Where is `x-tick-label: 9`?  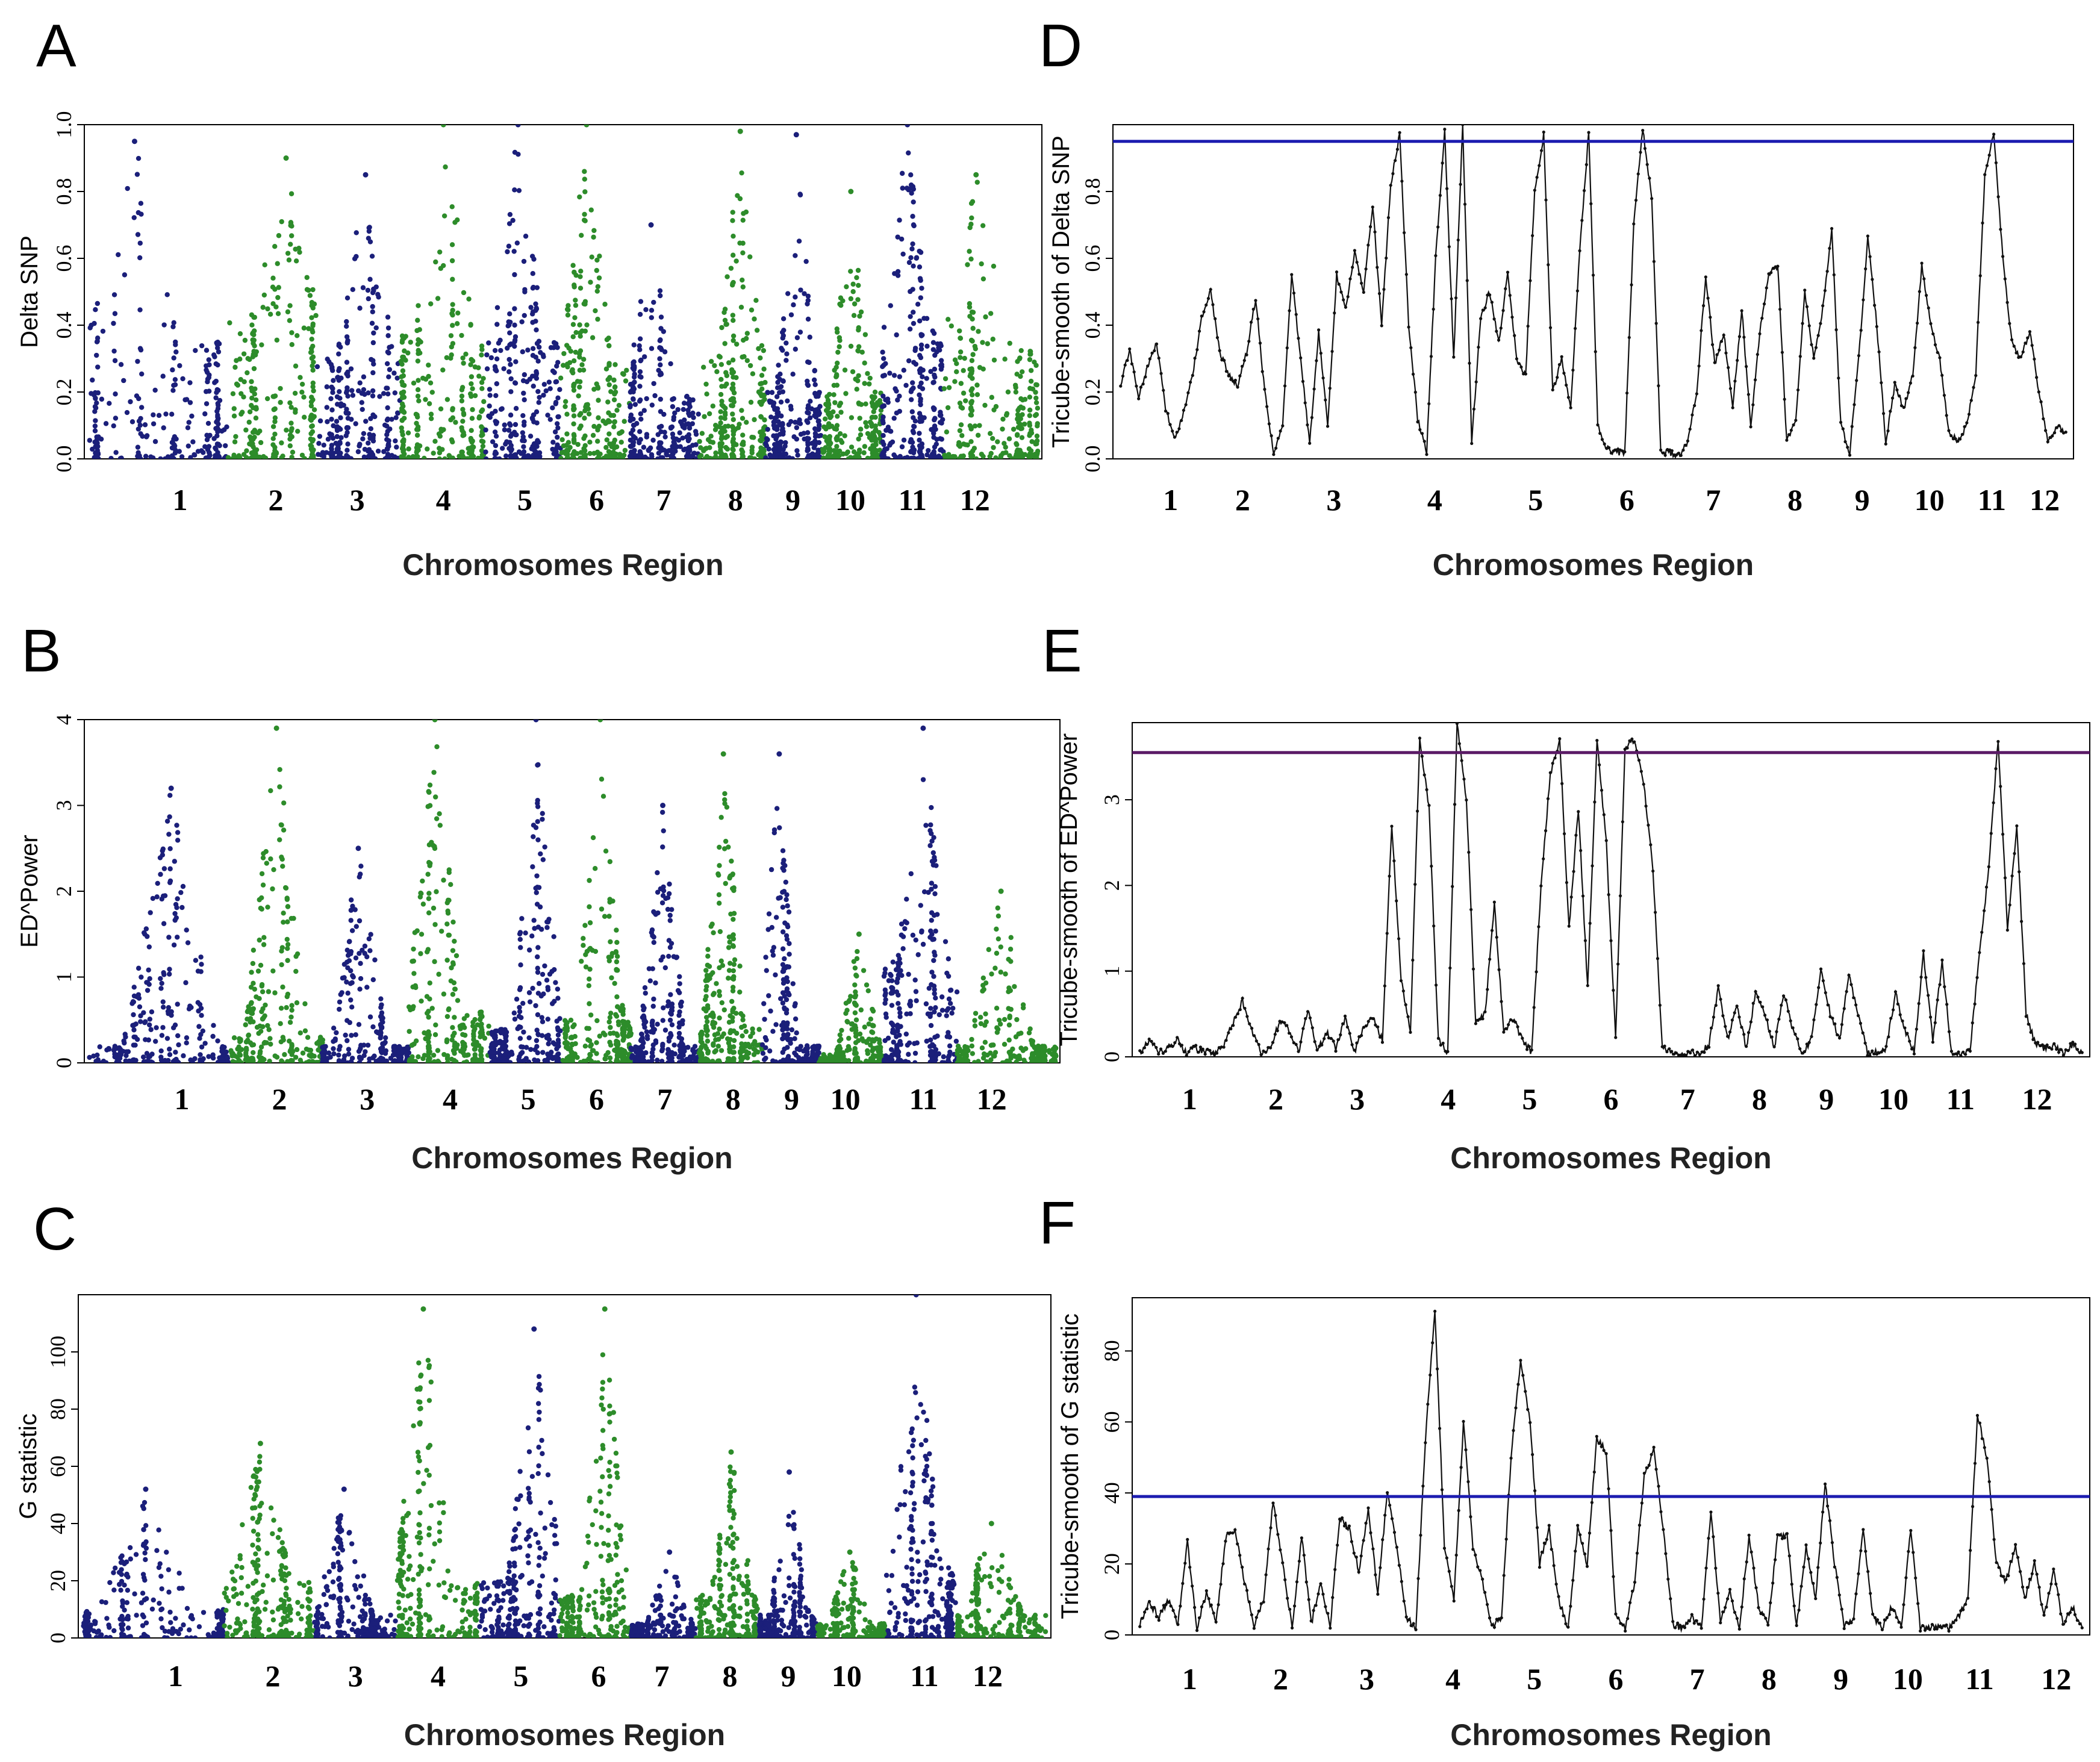 x-tick-label: 9 is located at coordinates (792, 500).